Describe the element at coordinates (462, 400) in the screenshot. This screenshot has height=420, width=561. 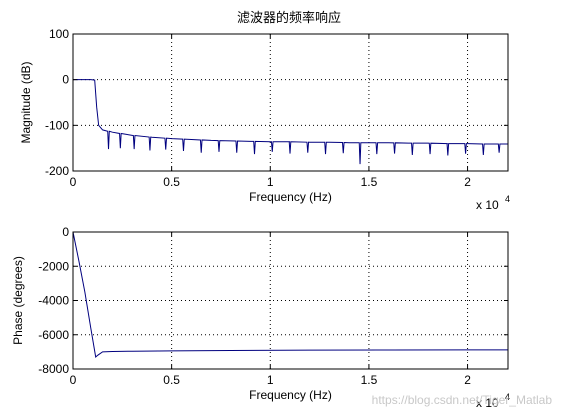
I see `watermark: https://blog.csdn.net/Tiger_Matlab` at that location.